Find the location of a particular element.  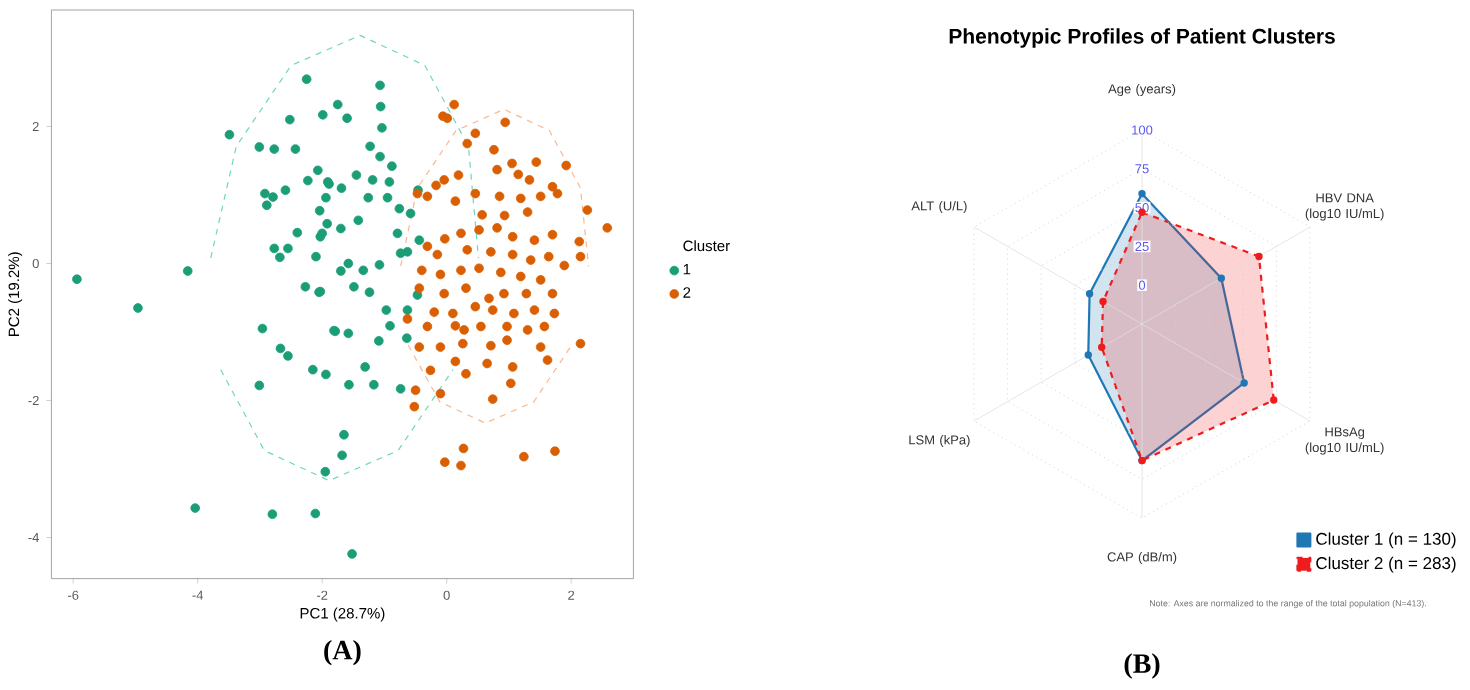

text: (A) is located at coordinates (342, 652).